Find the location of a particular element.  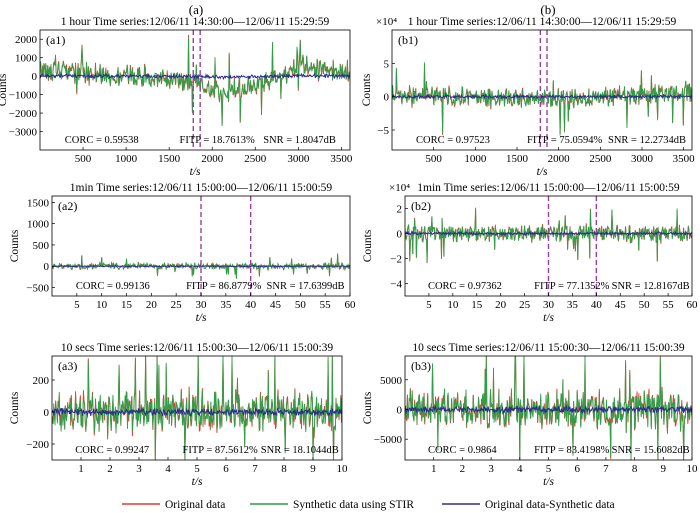

stat-snr-a3: SNR = 18.1044dB is located at coordinates (300, 450).